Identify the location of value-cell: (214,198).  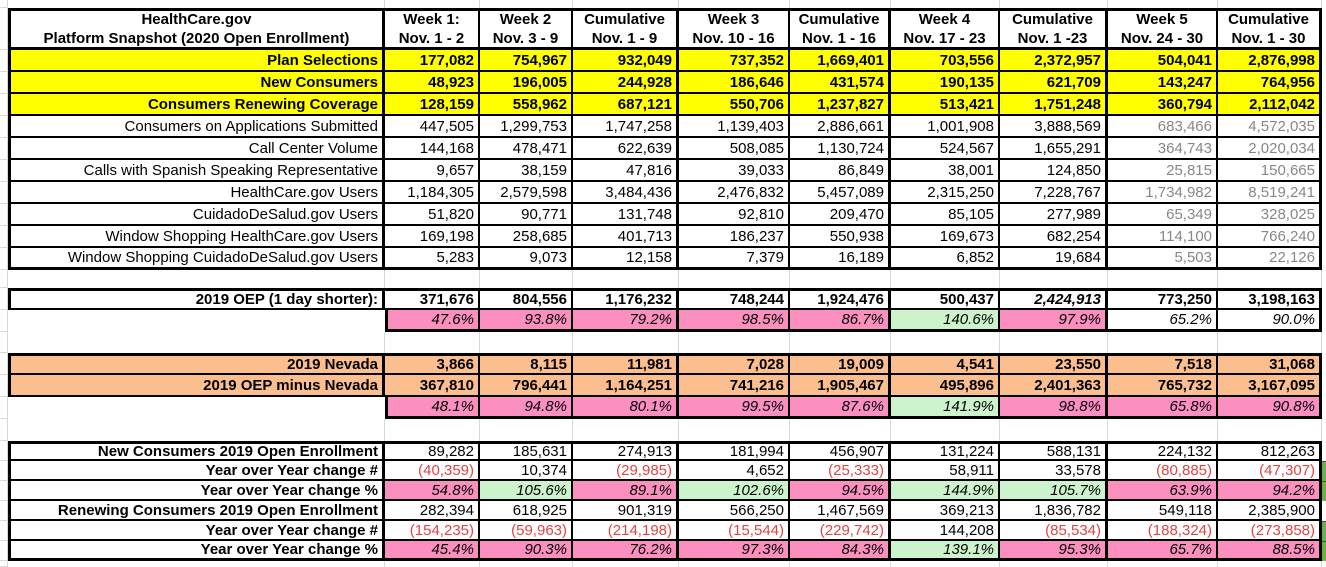
(626, 531).